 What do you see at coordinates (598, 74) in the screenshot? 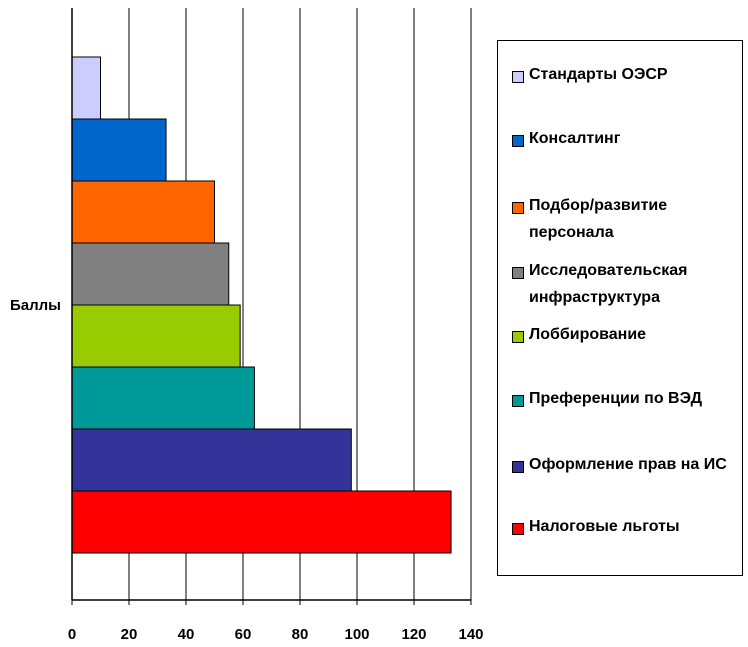
I see `legend-label: Стандарты ОЭСР` at bounding box center [598, 74].